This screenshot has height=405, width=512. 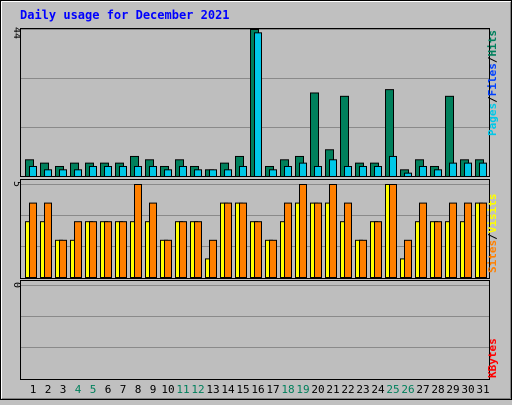 I want to click on legend-visits-sites: Sites/Visits, so click(x=492, y=234).